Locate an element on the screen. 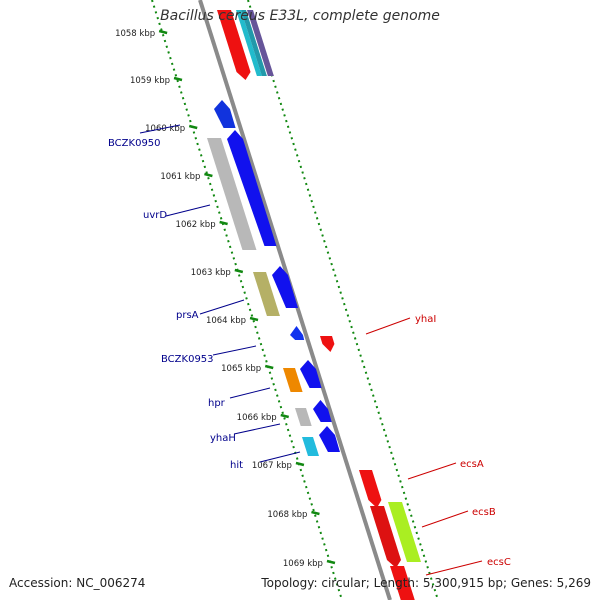  gene-red-ecsb is located at coordinates (385, 537).